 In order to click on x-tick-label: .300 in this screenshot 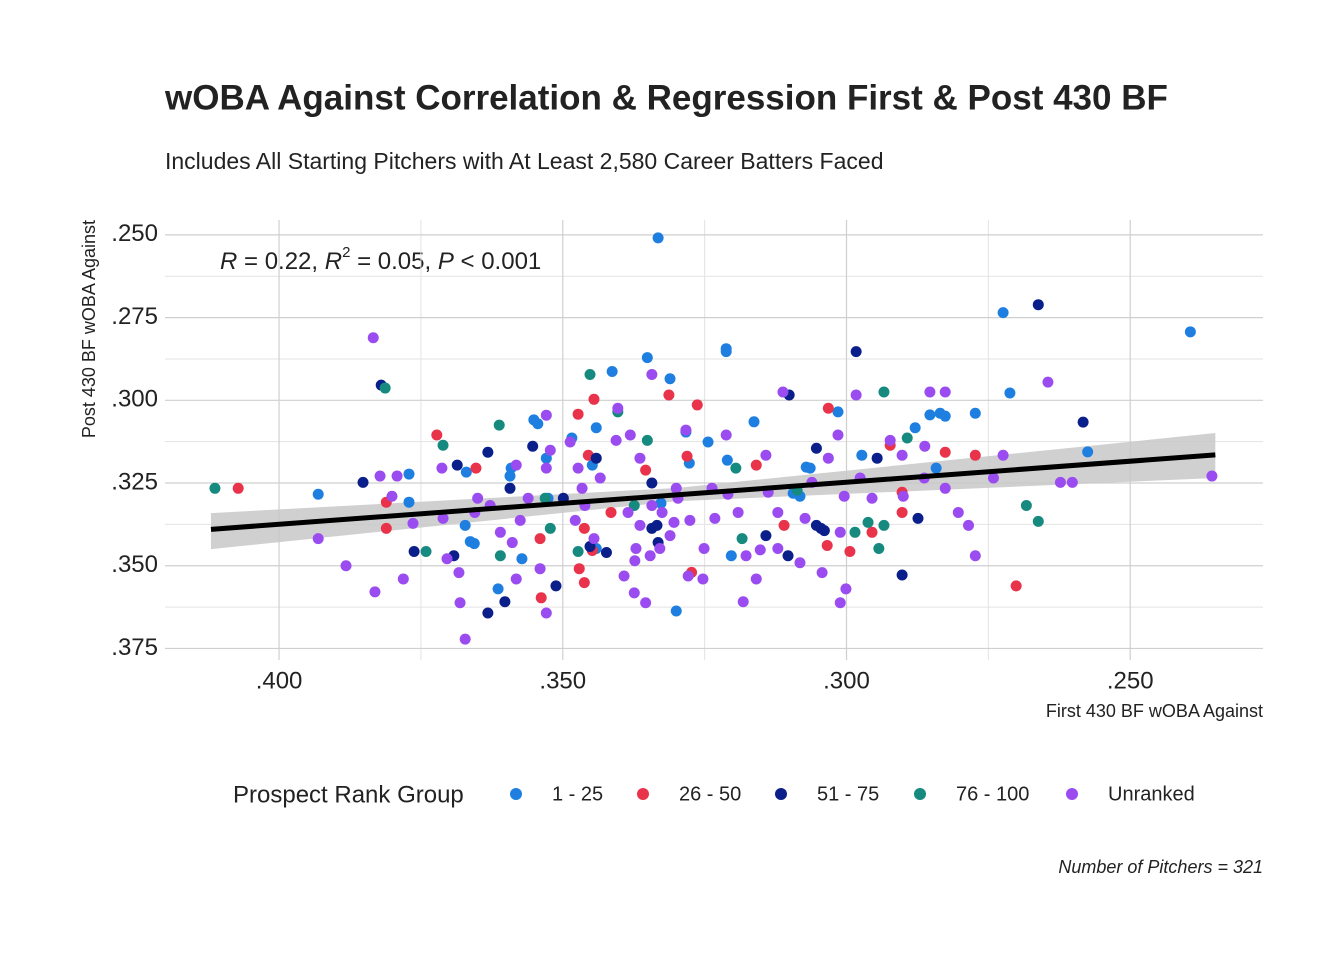, I will do `click(846, 680)`.